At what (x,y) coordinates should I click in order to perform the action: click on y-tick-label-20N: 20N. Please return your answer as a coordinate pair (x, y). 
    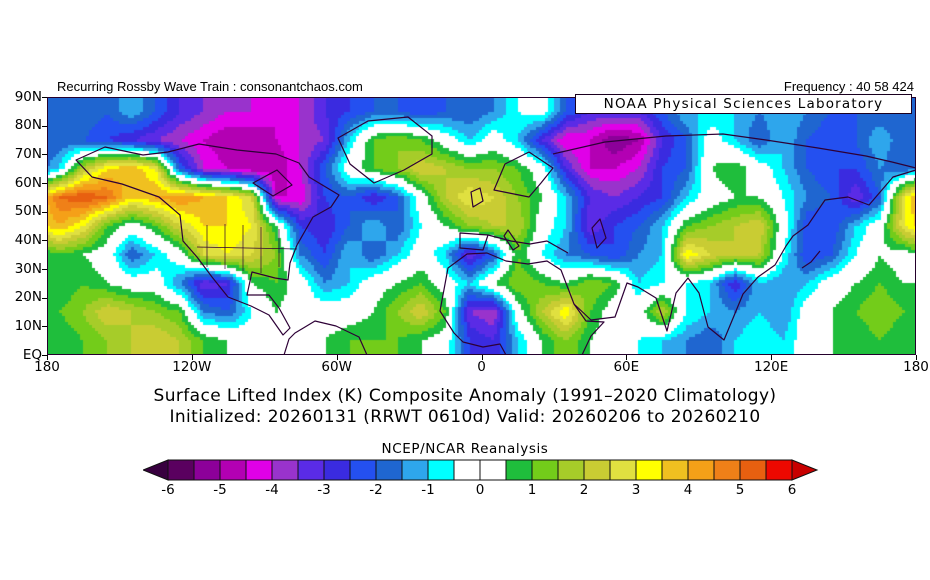
    Looking at the image, I should click on (28, 297).